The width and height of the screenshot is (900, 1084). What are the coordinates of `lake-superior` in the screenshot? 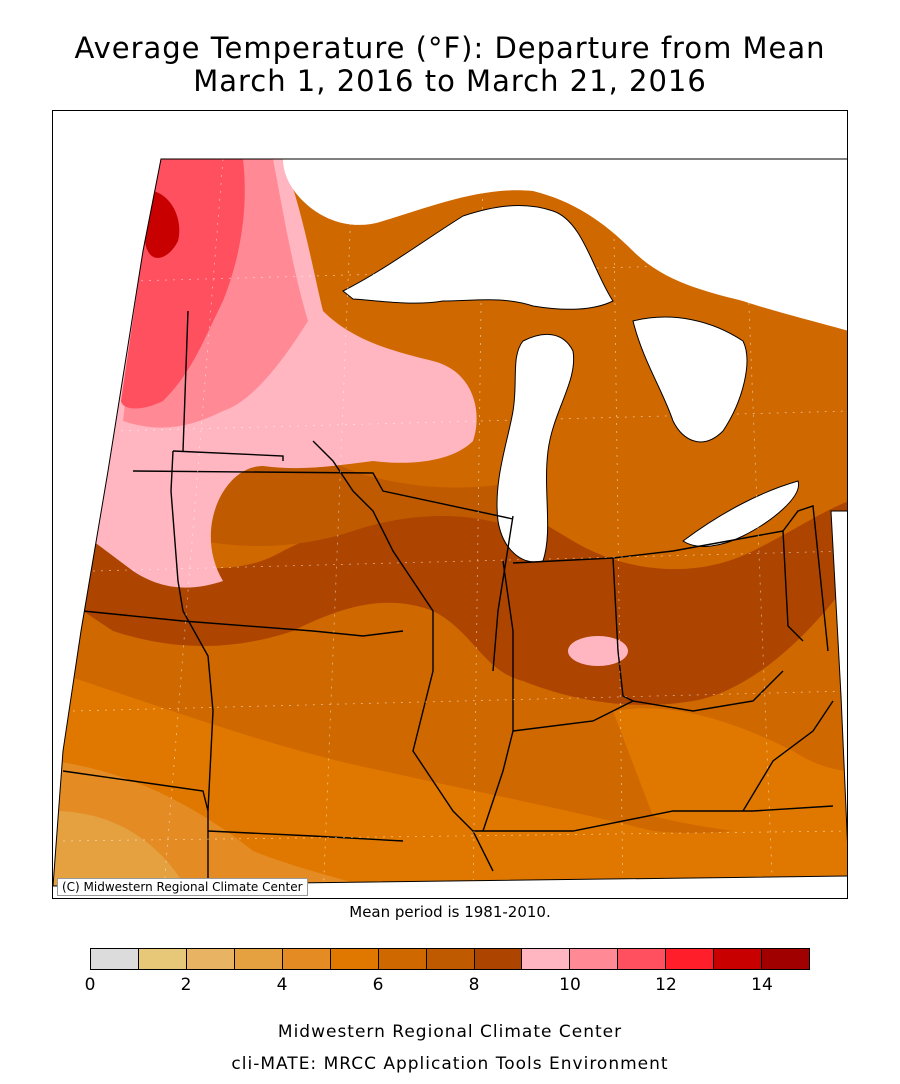 It's located at (478, 257).